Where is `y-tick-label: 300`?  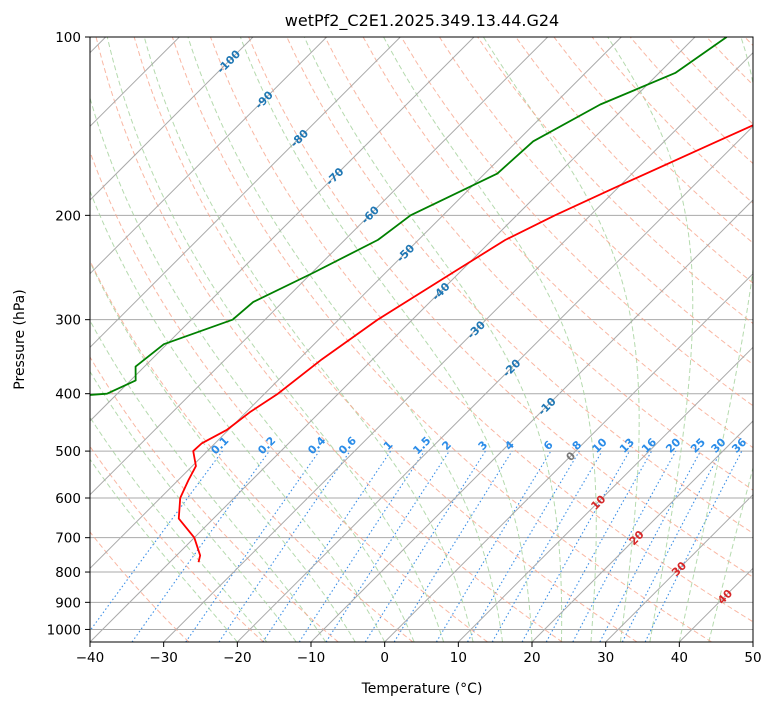
y-tick-label: 300 is located at coordinates (68, 321).